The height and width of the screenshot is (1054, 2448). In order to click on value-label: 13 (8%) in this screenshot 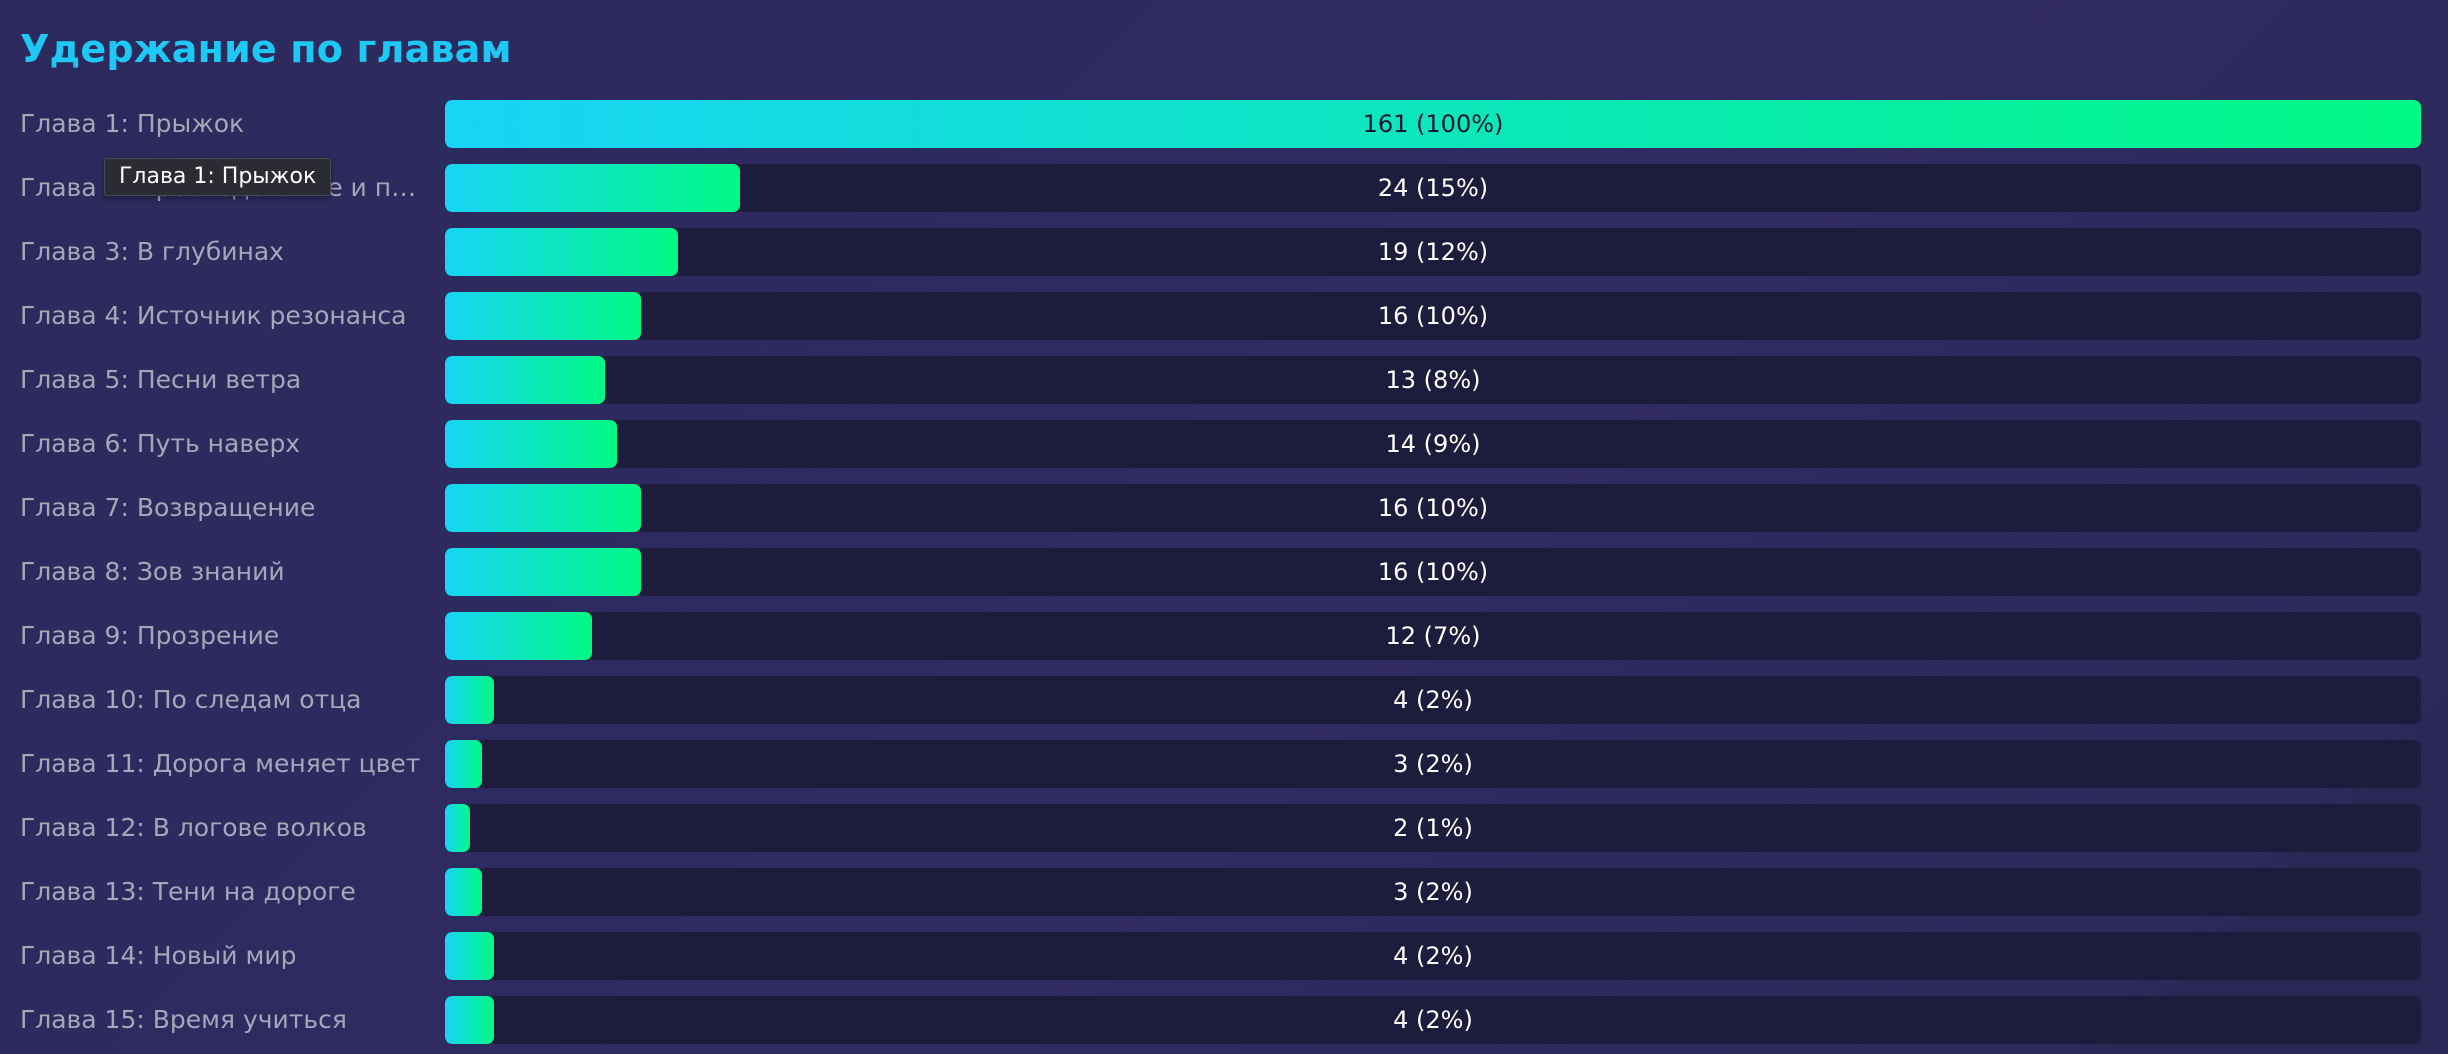, I will do `click(1433, 380)`.